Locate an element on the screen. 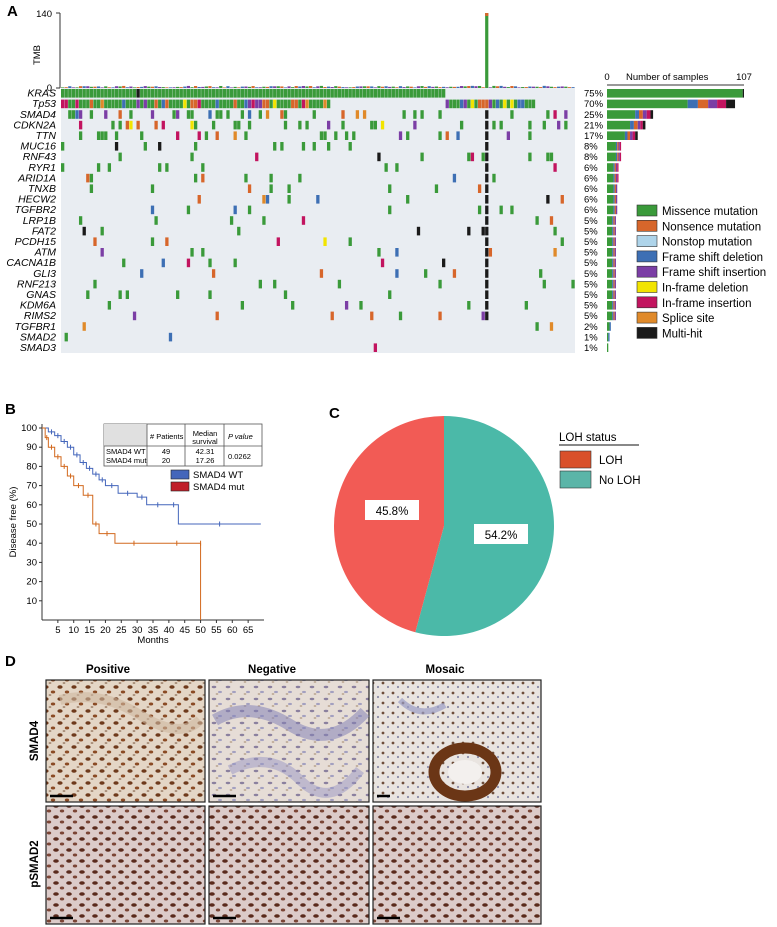 This screenshot has width=777, height=927. gene-percent-label: 21% is located at coordinates (594, 125).